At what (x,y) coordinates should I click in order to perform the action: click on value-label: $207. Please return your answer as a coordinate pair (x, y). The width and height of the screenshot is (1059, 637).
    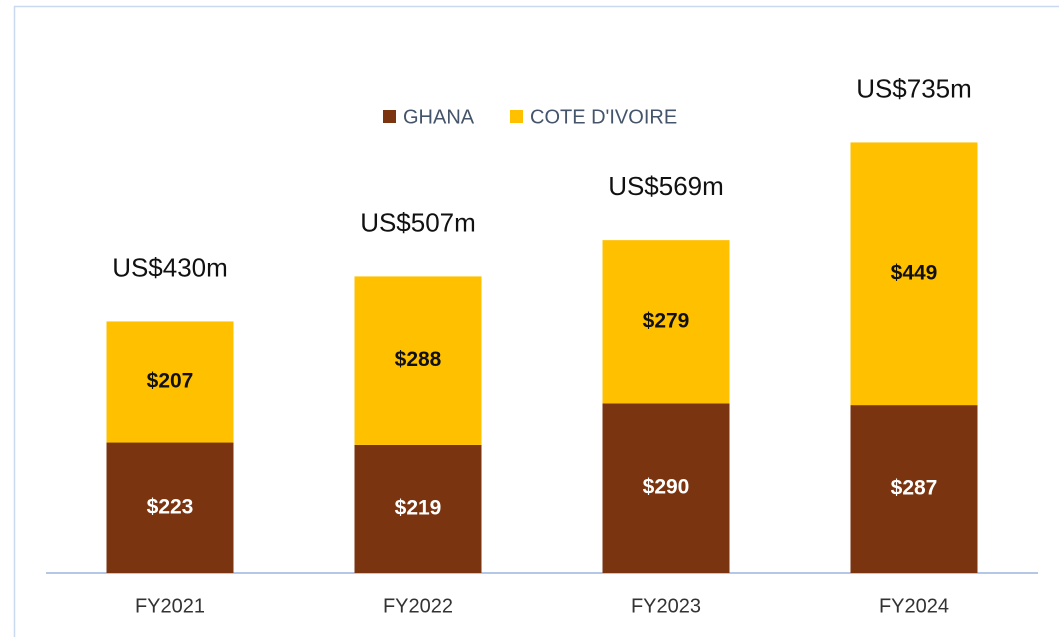
    Looking at the image, I should click on (170, 381).